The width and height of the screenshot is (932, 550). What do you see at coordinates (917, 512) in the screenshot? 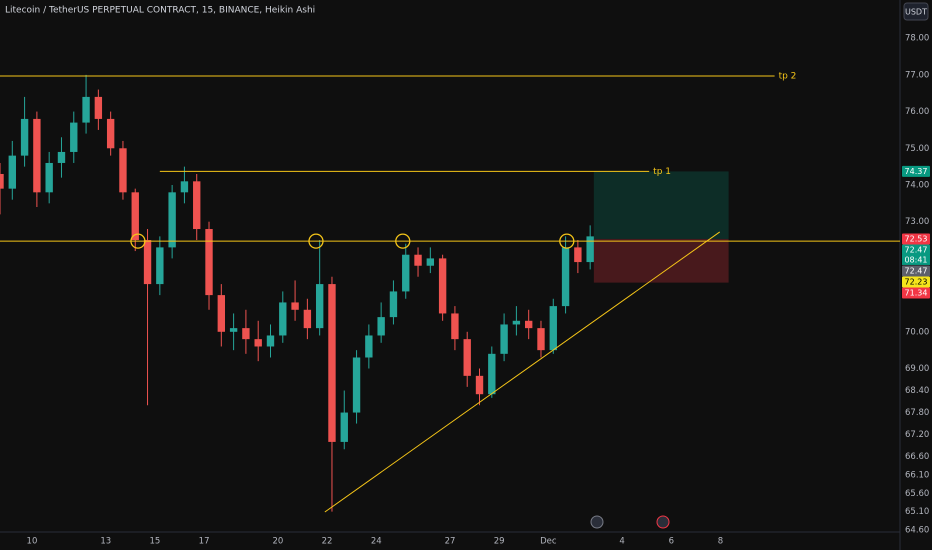
I see `y-tick-label: 65.10` at bounding box center [917, 512].